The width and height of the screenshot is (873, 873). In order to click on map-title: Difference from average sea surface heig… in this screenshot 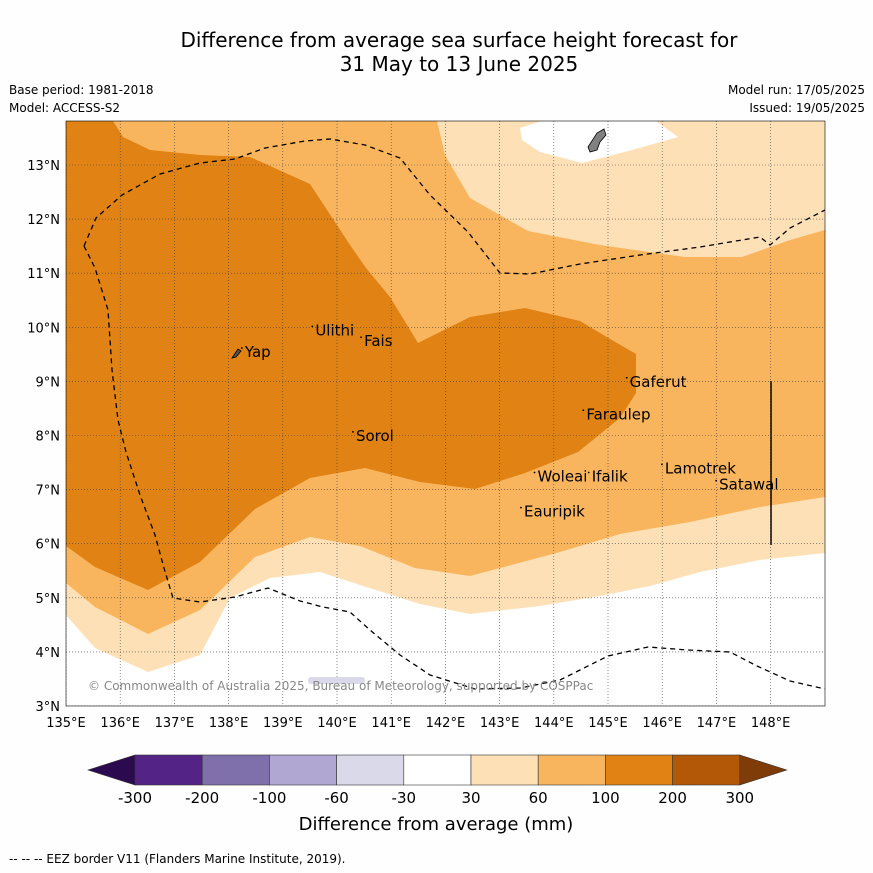, I will do `click(436, 52)`.